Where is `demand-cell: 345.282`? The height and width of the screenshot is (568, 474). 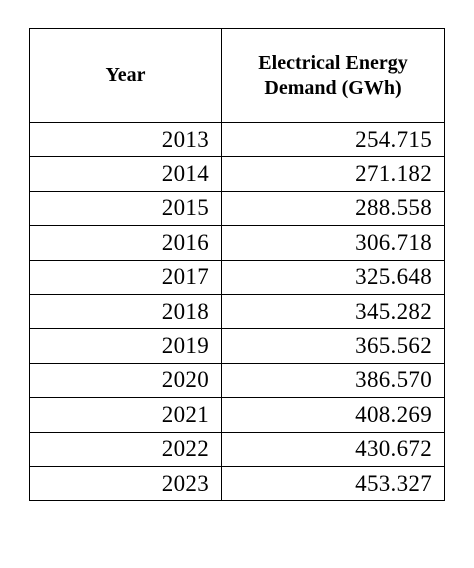
demand-cell: 345.282 is located at coordinates (333, 311).